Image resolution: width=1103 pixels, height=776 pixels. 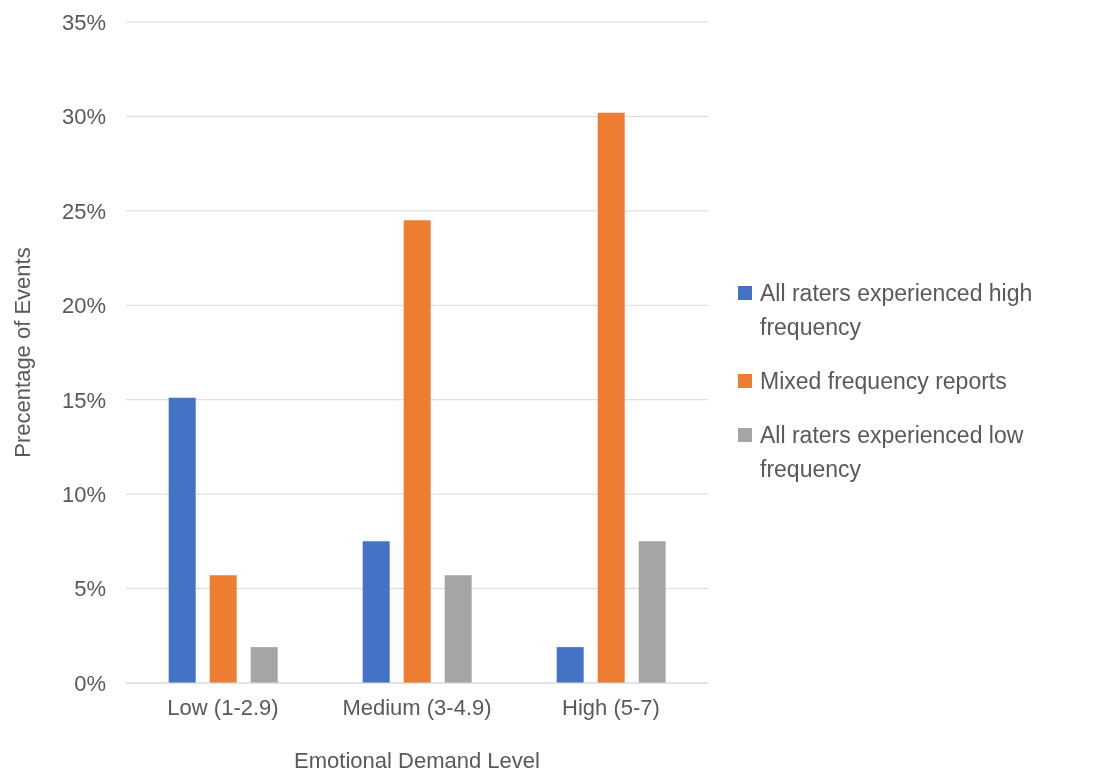 I want to click on x-axis-title: Emotional Demand Level, so click(x=417, y=760).